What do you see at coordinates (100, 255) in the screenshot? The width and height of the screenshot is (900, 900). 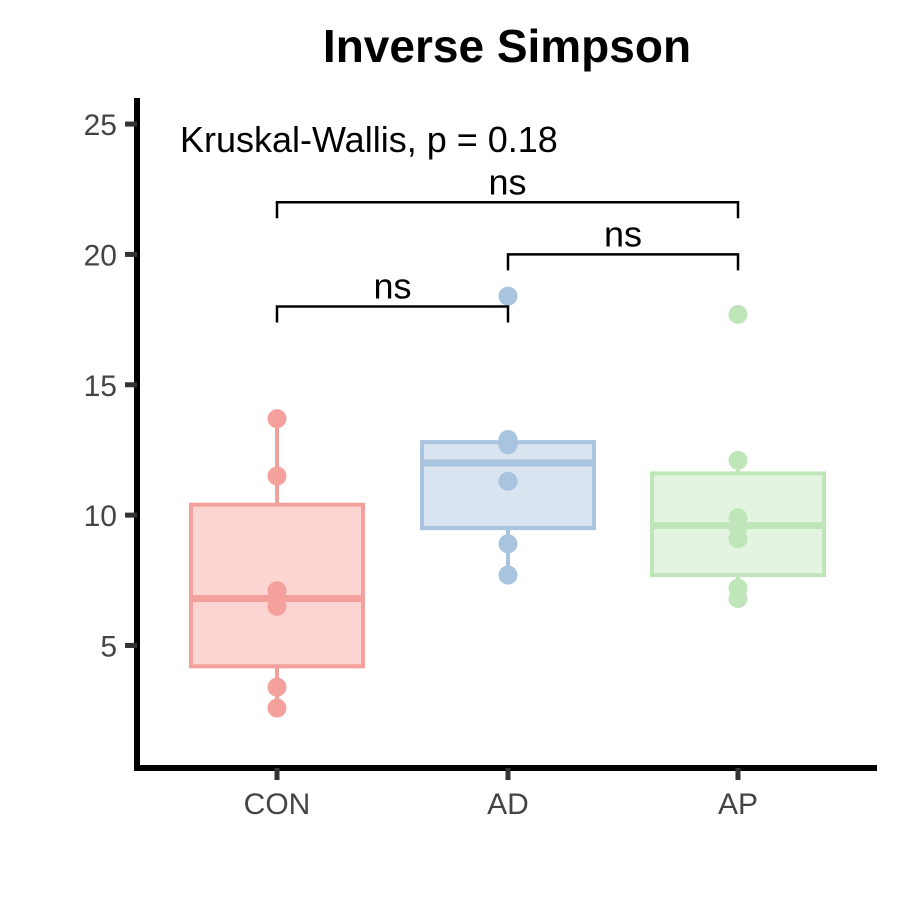 I see `y-tick-label: 20` at bounding box center [100, 255].